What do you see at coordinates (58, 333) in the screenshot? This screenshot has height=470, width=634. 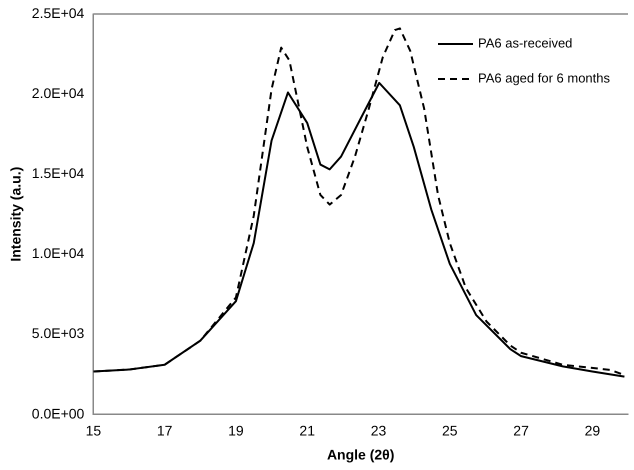 I see `y-tick-label: 5.0E+03` at bounding box center [58, 333].